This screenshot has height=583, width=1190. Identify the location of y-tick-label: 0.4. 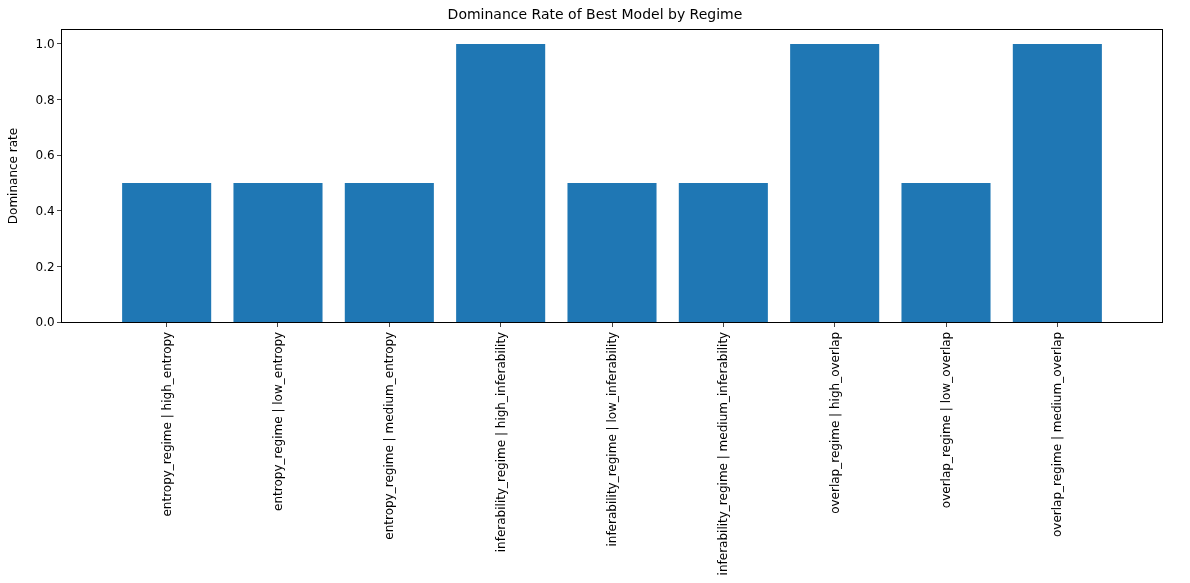
(45, 210).